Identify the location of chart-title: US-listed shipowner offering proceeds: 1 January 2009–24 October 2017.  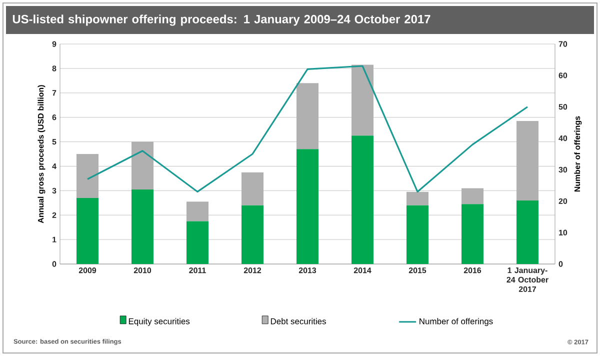
(221, 20).